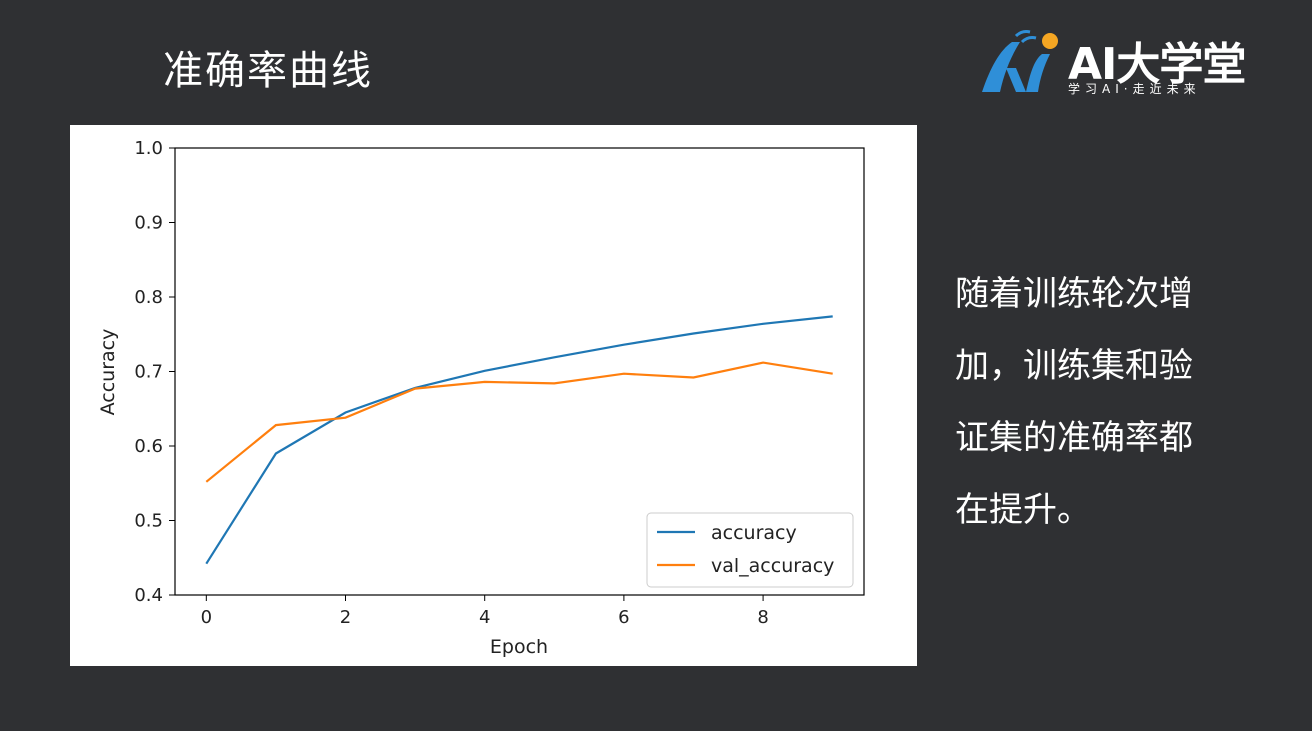  I want to click on series-line-val-accuracy, so click(519, 422).